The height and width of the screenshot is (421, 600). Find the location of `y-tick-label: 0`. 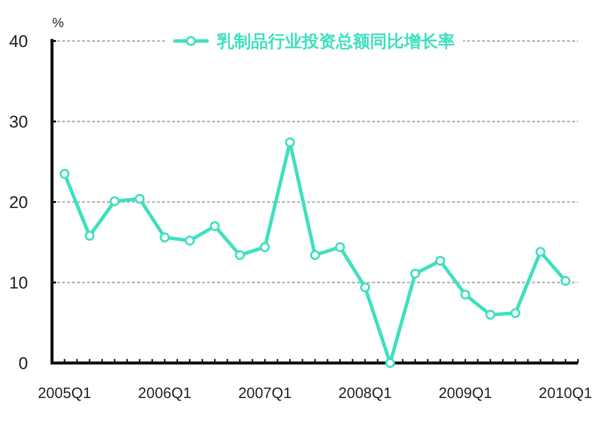

y-tick-label: 0 is located at coordinates (23, 363).